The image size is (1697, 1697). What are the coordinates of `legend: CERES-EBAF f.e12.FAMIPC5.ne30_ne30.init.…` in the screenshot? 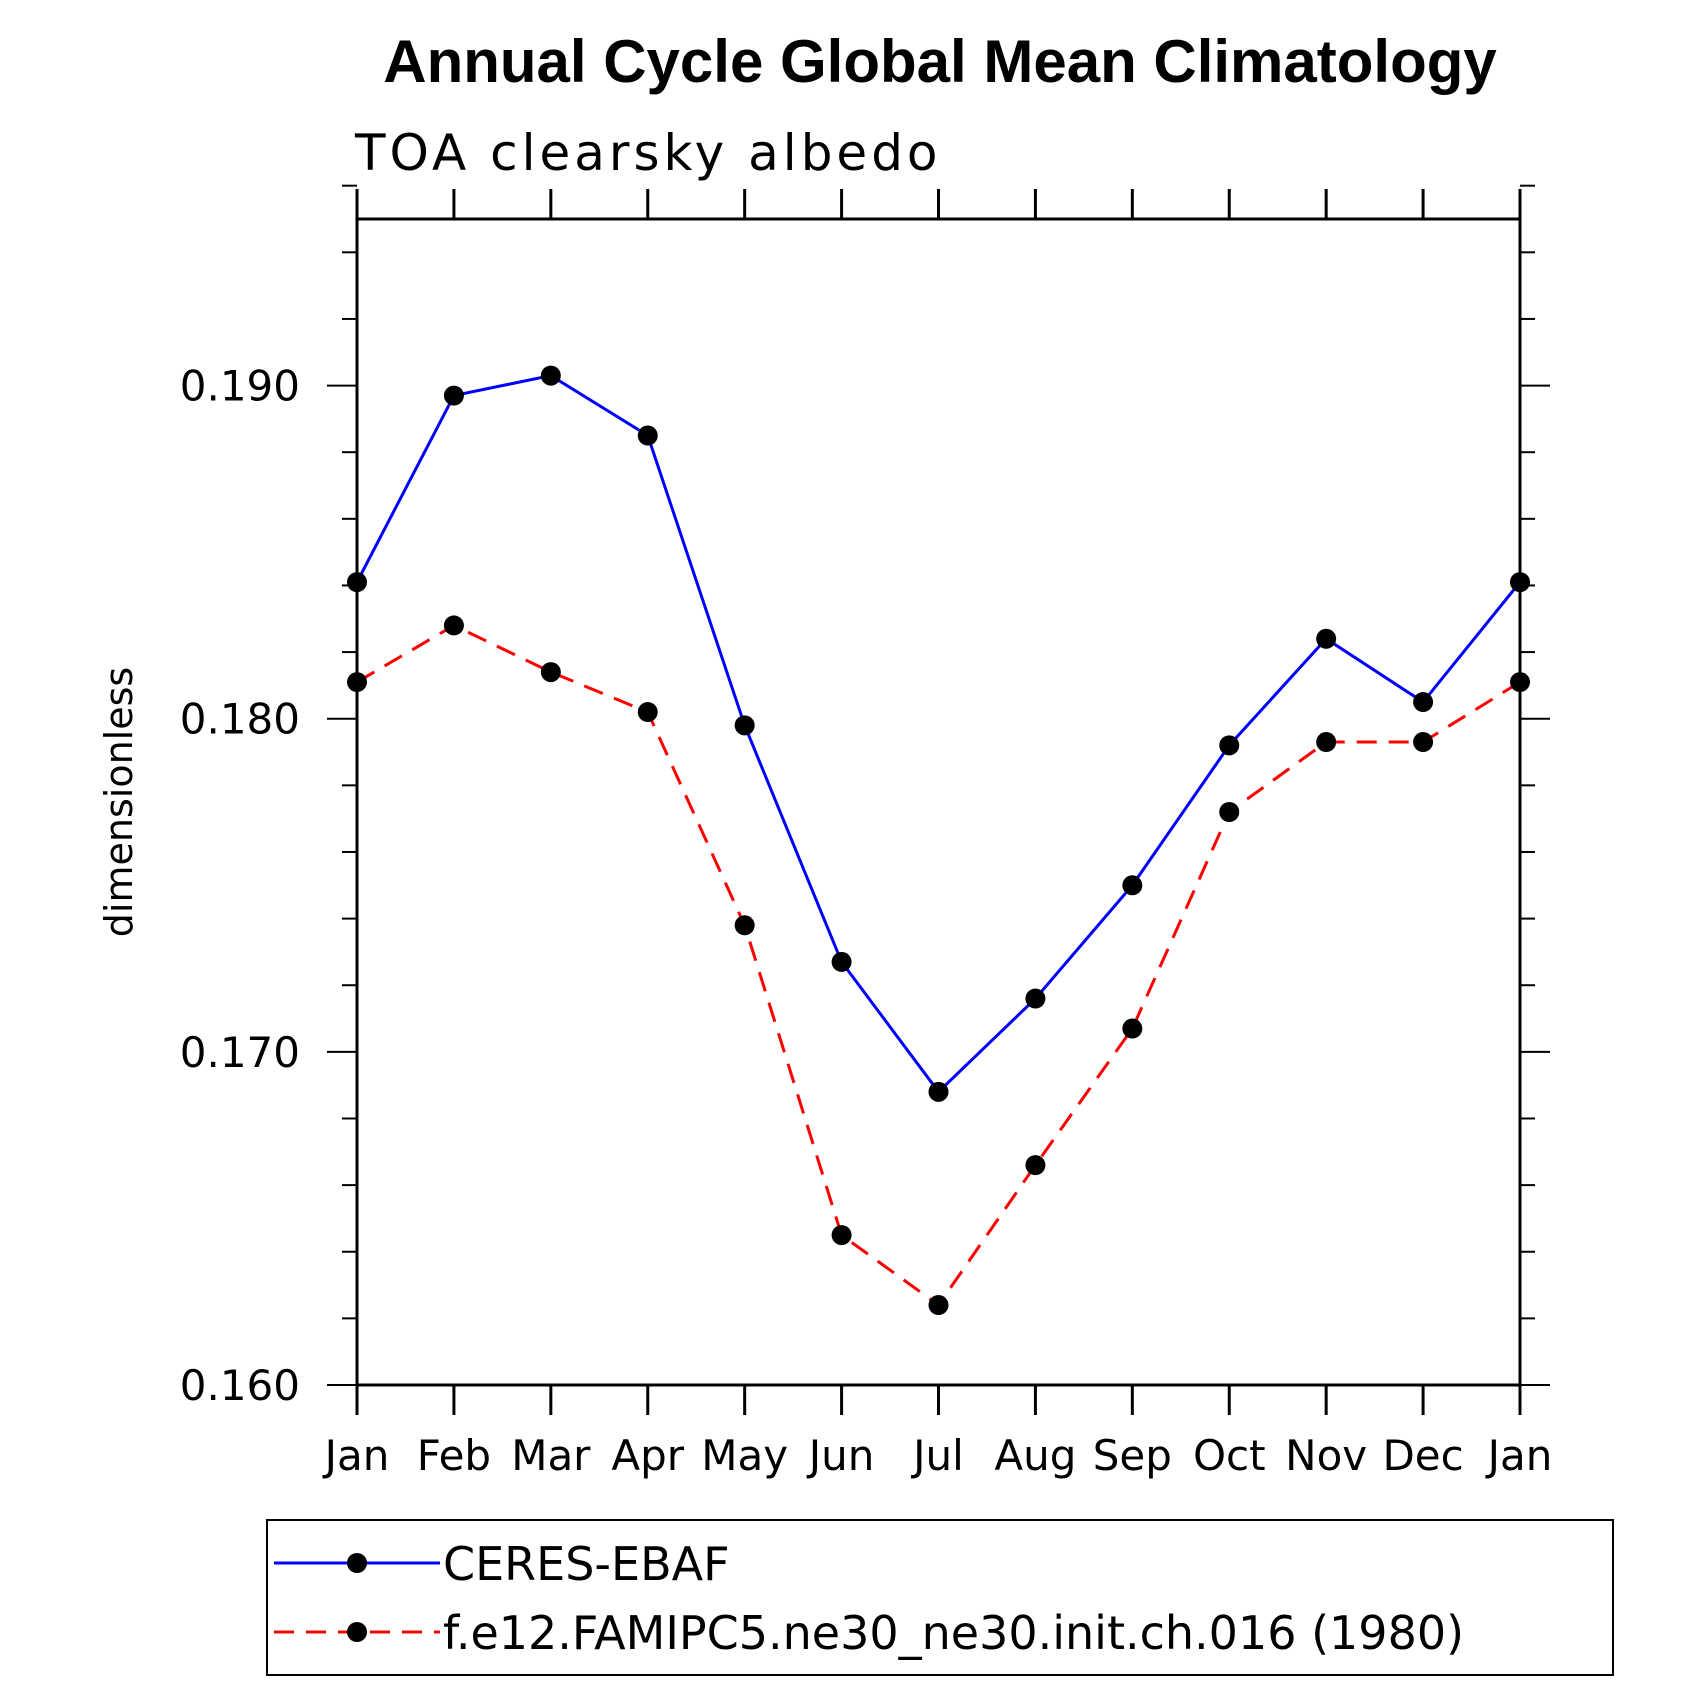 It's located at (940, 1597).